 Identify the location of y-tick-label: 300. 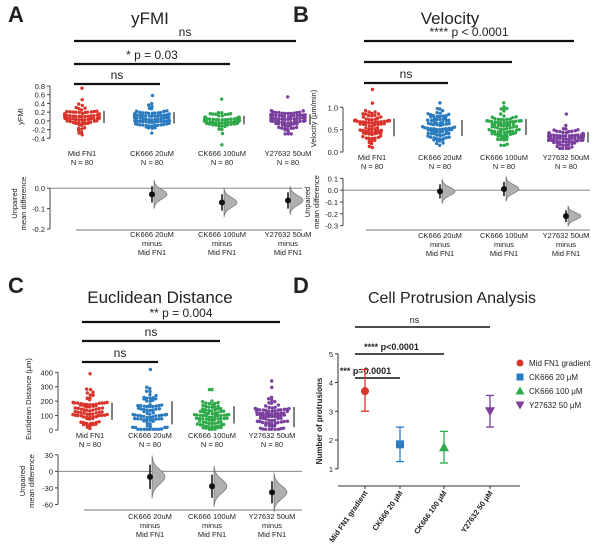
(46, 387).